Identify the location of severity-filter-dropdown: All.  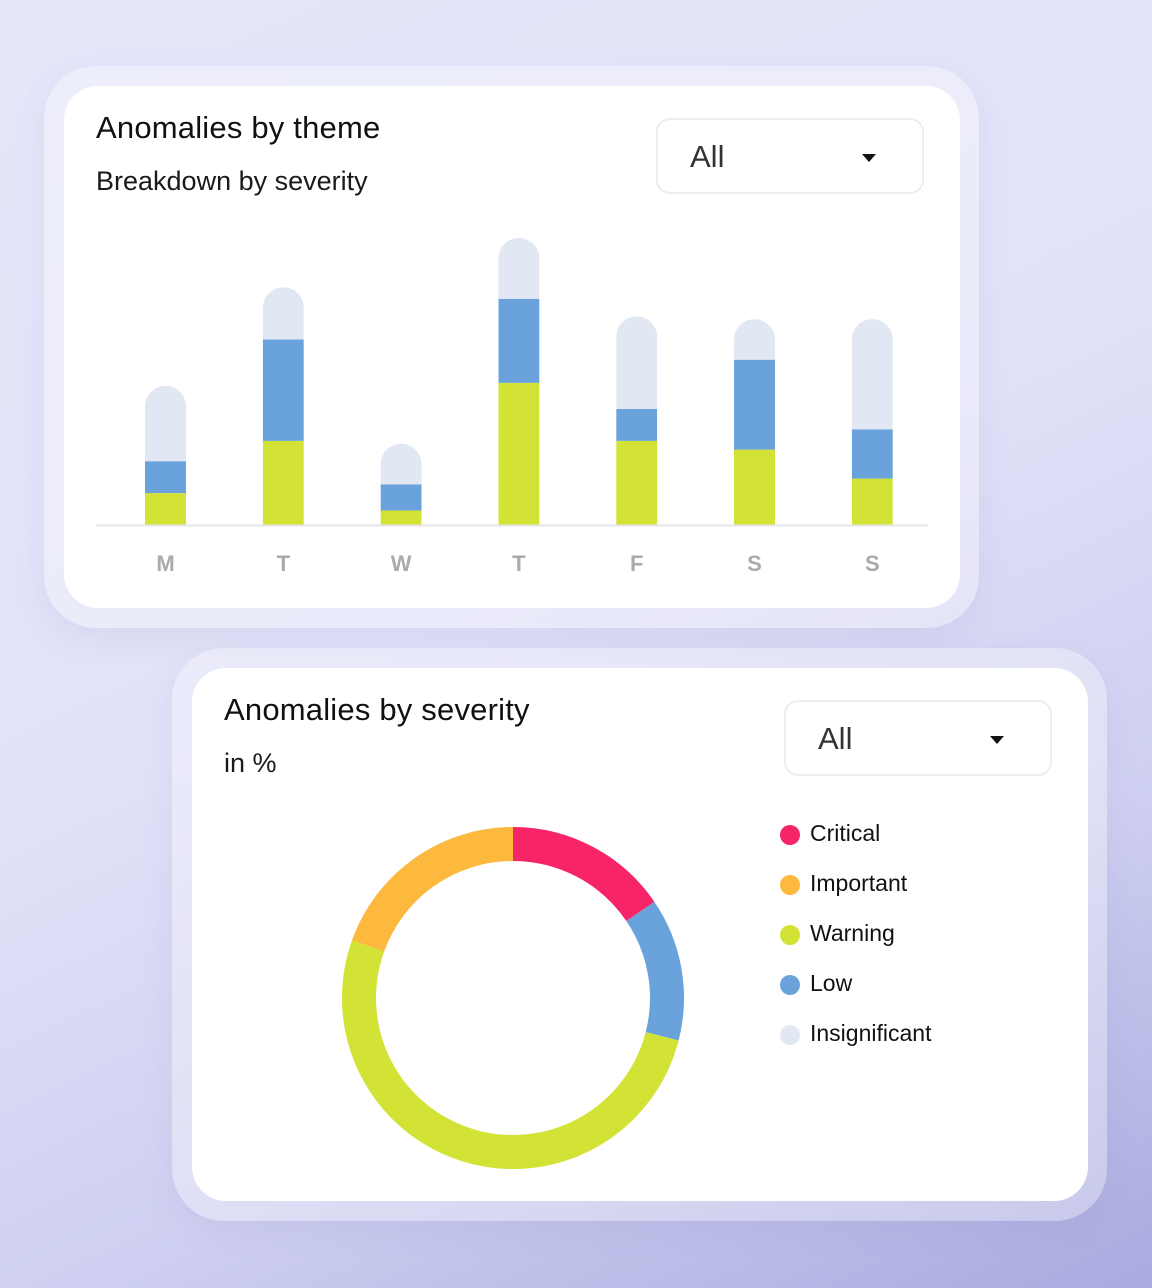
(918, 738).